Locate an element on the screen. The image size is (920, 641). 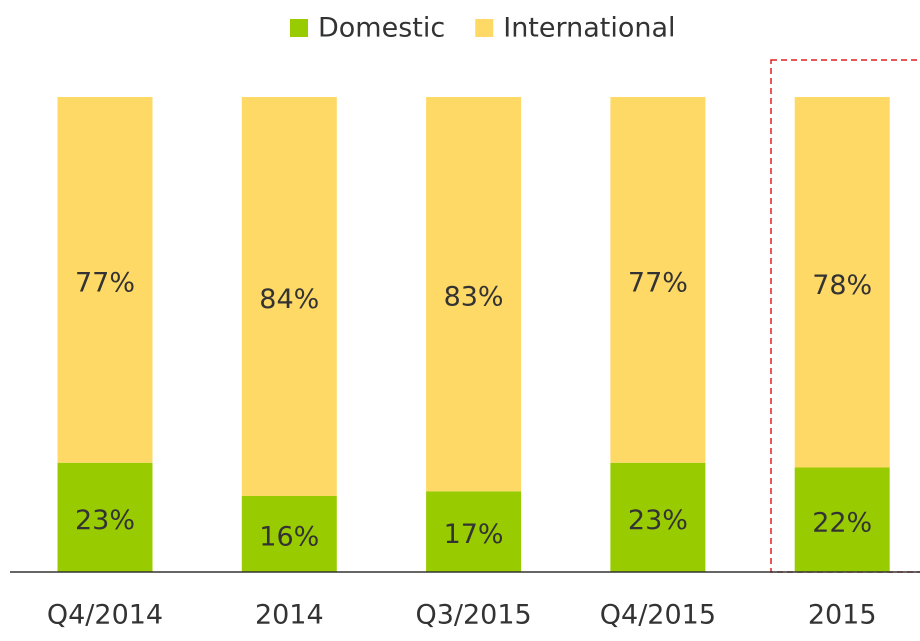
data-label: 22% is located at coordinates (842, 522).